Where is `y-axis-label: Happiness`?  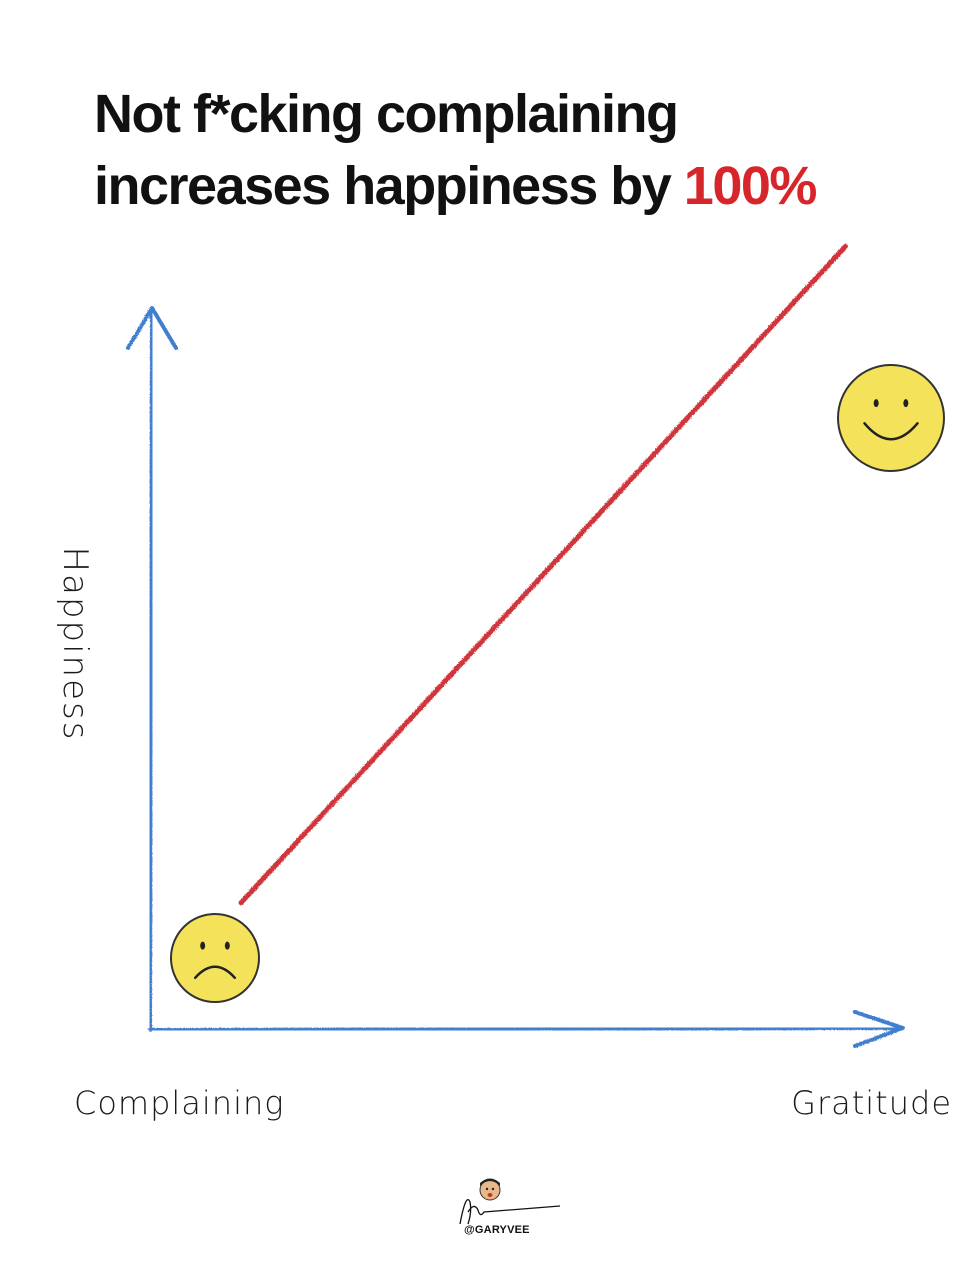 y-axis-label: Happiness is located at coordinates (75, 644).